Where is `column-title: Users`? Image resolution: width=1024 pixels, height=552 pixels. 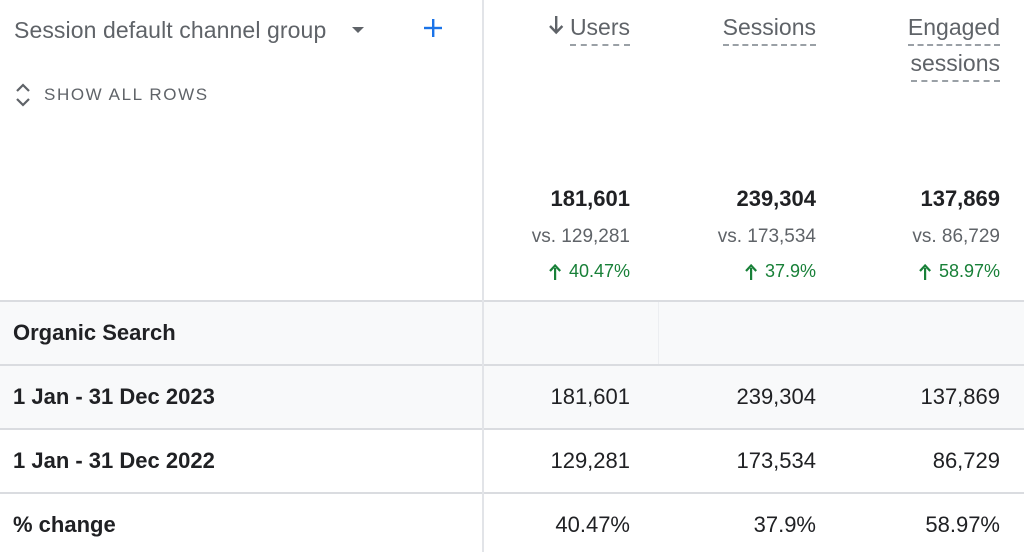 column-title: Users is located at coordinates (599, 29).